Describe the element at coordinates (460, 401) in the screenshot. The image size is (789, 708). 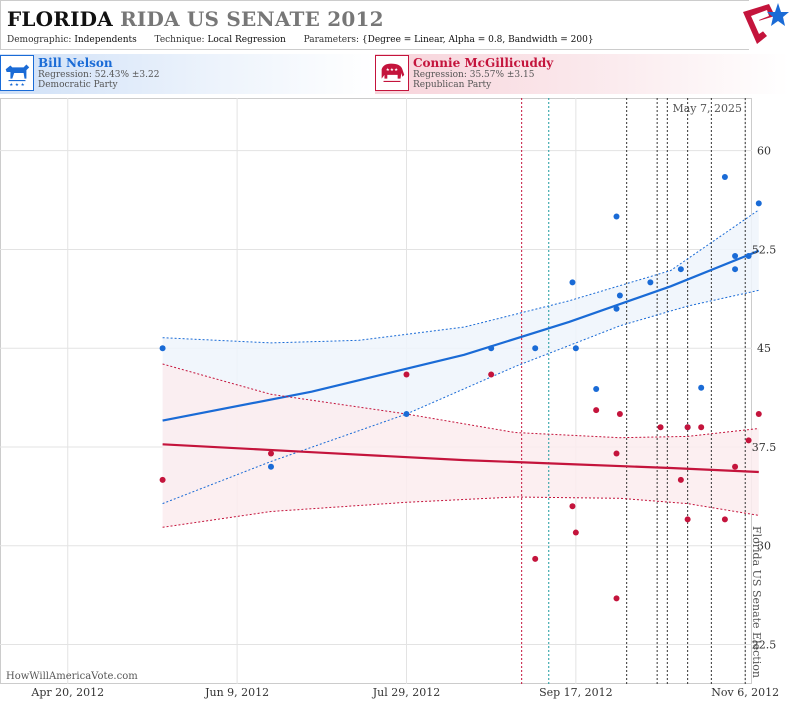
I see `mcgillicuddy-upper-bound` at that location.